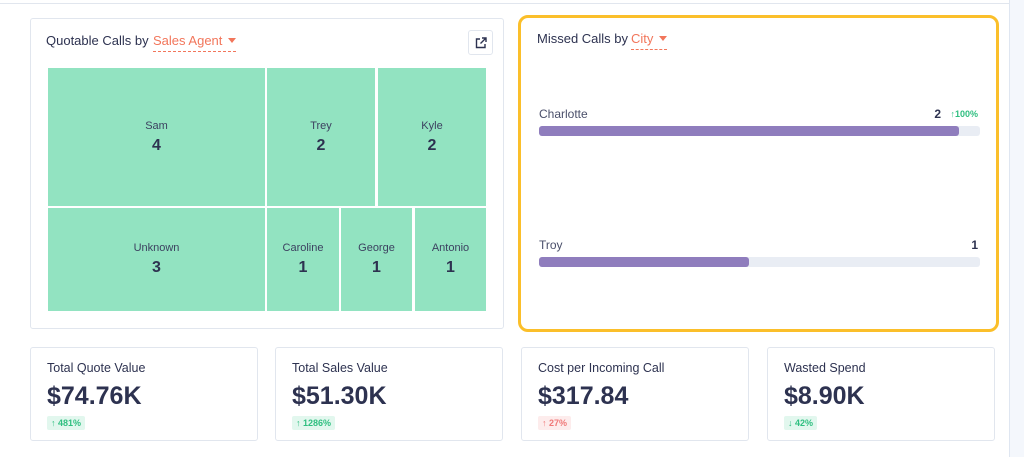 This screenshot has height=457, width=1024. Describe the element at coordinates (376, 248) in the screenshot. I see `tile-label: George` at that location.